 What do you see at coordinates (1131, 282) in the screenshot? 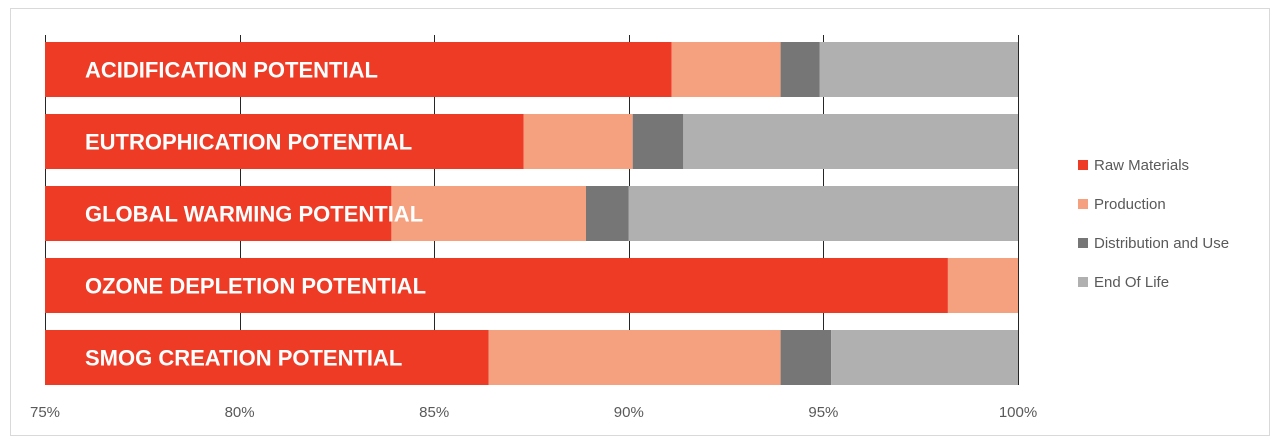
I see `legend-label: End Of Life` at bounding box center [1131, 282].